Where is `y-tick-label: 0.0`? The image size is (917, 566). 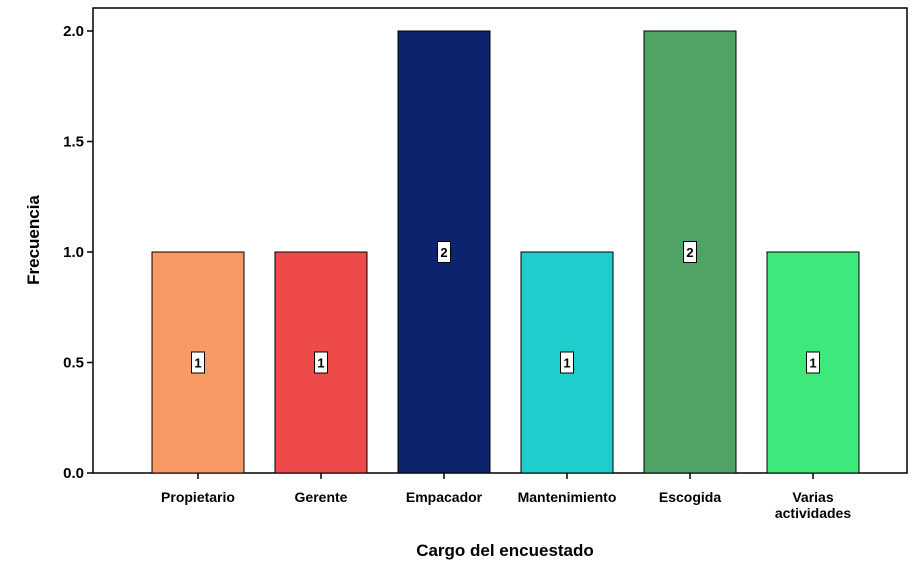
y-tick-label: 0.0 is located at coordinates (73, 473).